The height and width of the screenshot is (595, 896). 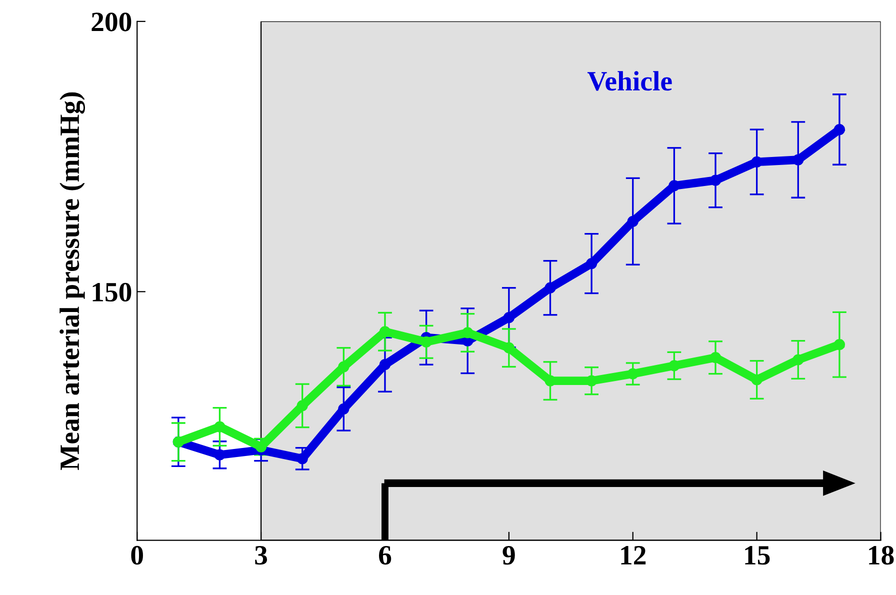 What do you see at coordinates (112, 292) in the screenshot?
I see `y-tick-label: 150` at bounding box center [112, 292].